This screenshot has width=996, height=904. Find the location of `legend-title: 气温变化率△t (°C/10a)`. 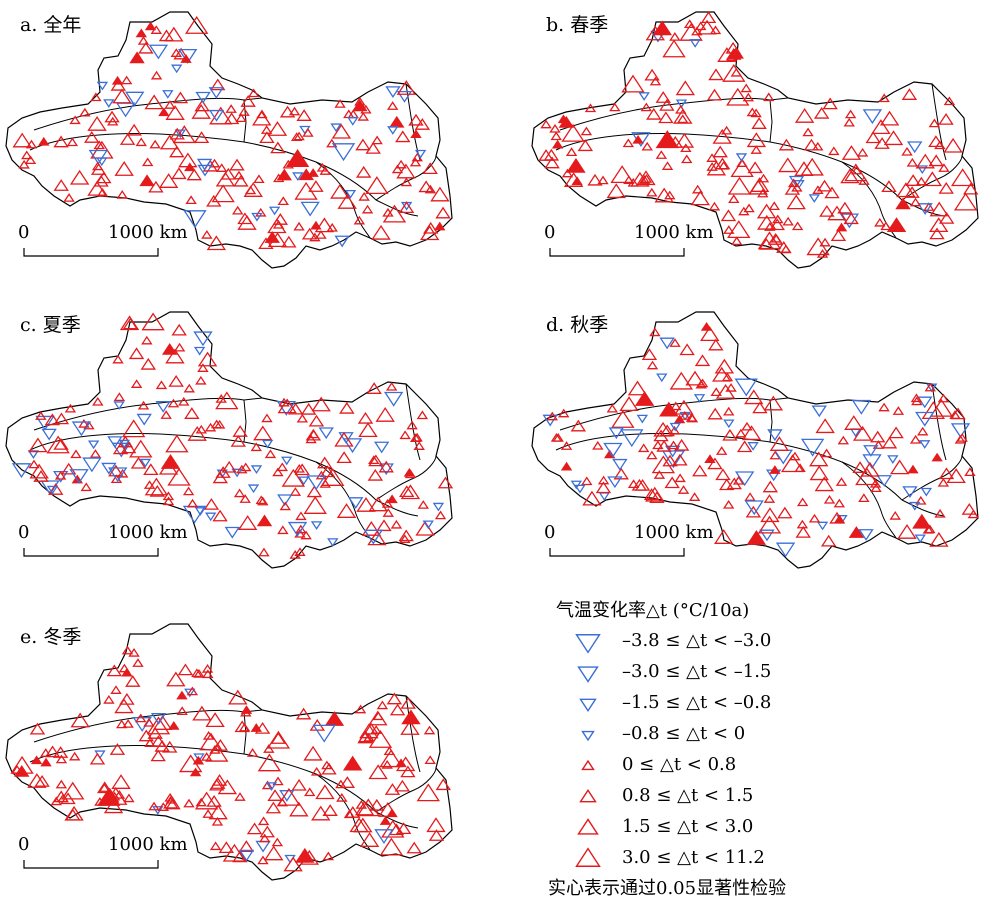

legend-title: 气温变化率△t (°C/10a) is located at coordinates (653, 610).